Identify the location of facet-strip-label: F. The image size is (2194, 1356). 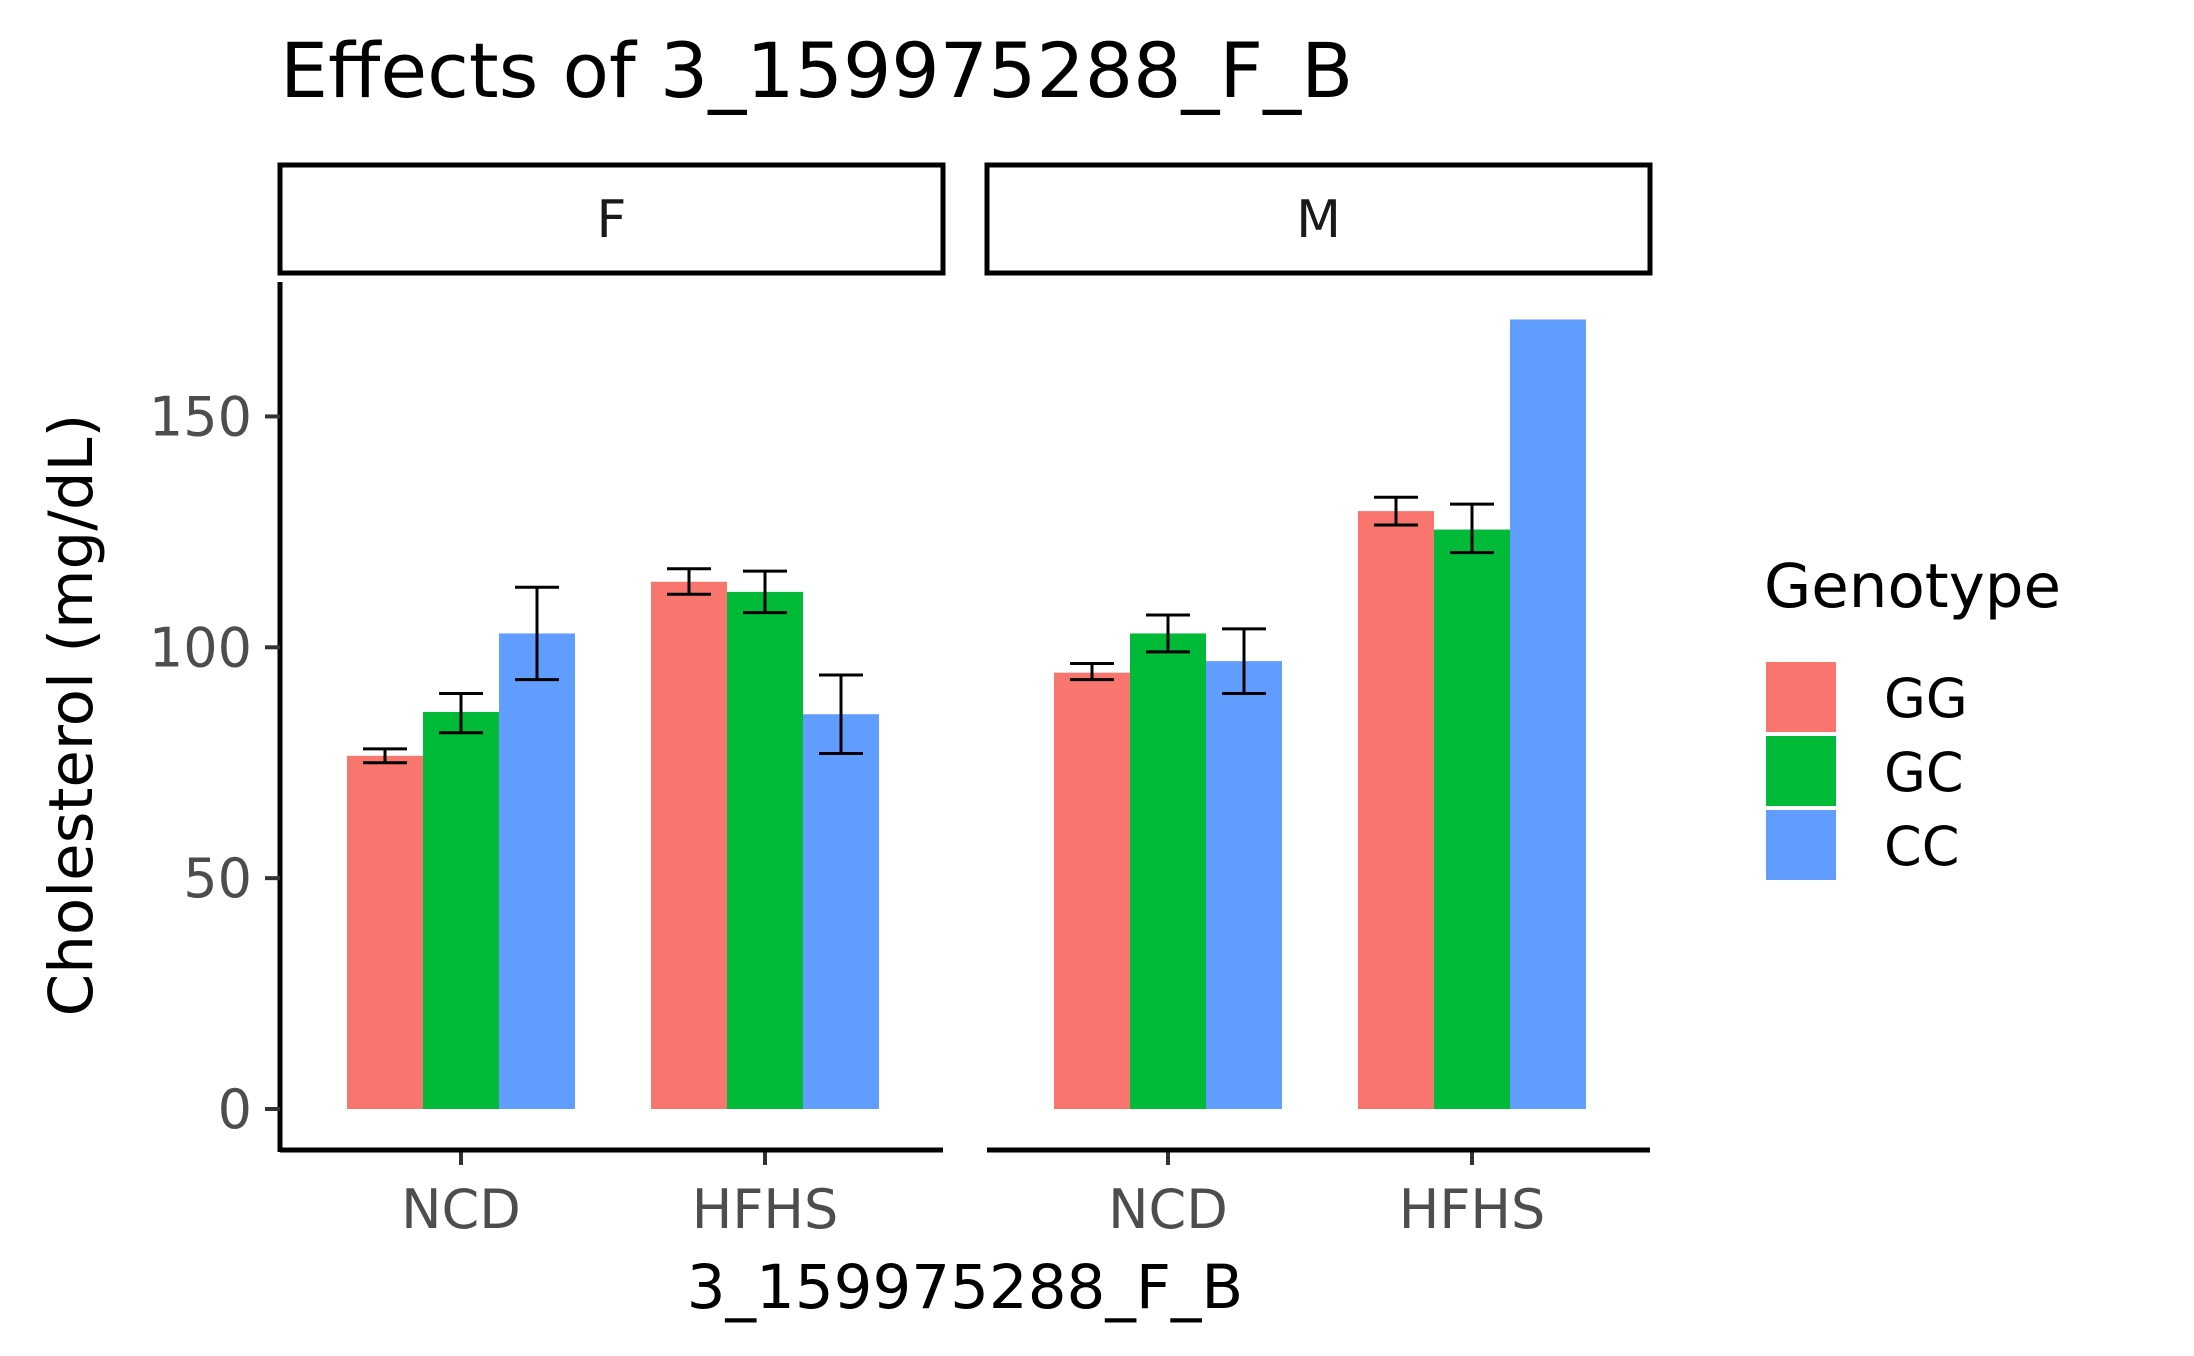
(612, 220).